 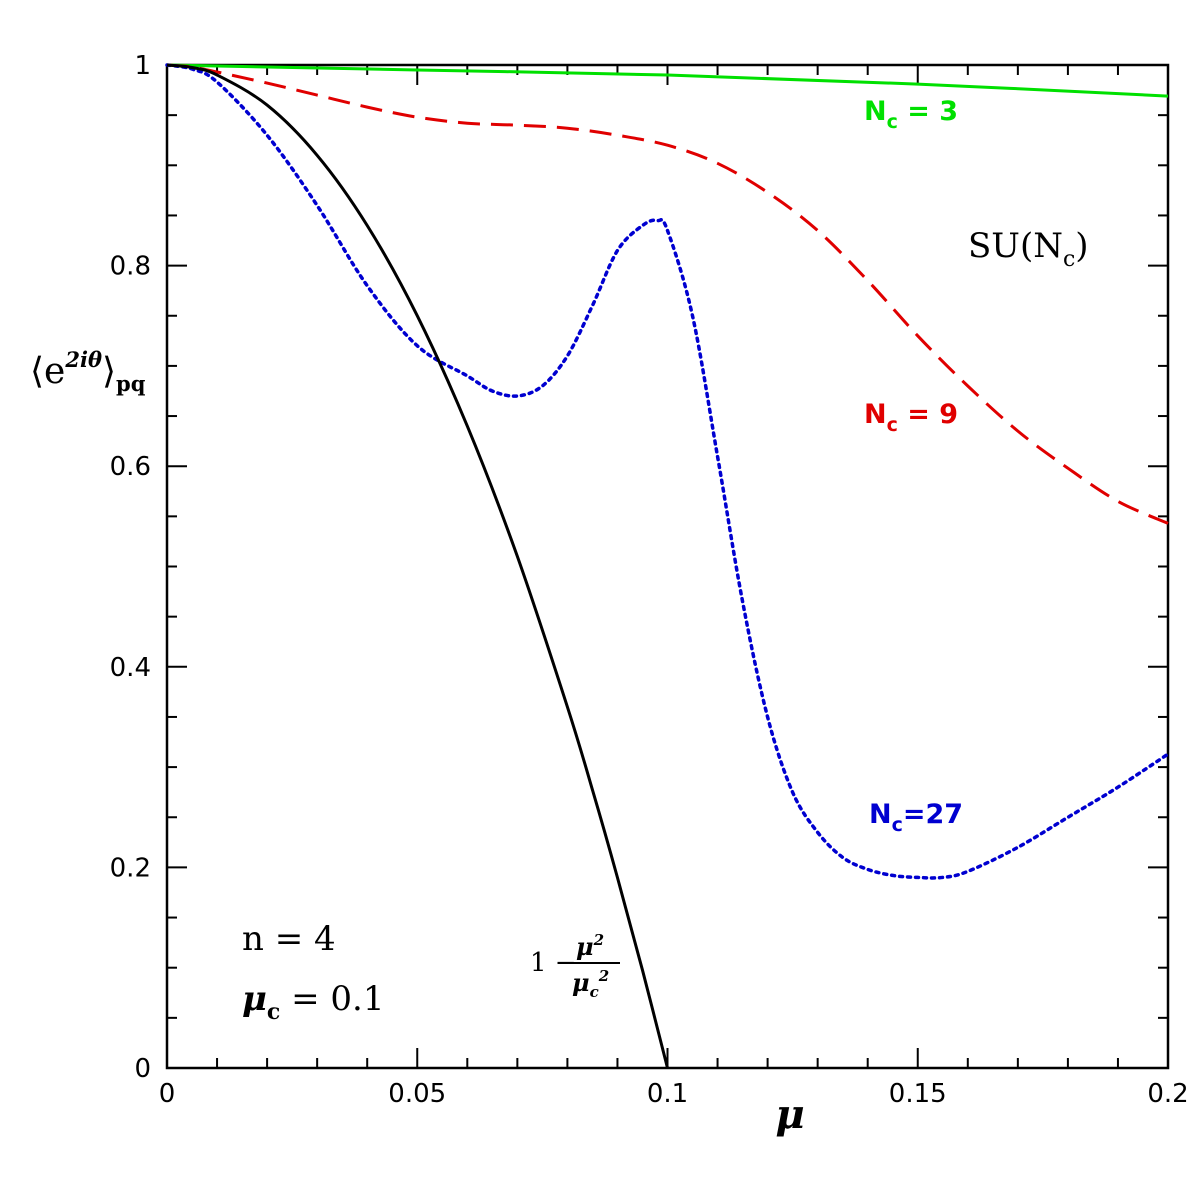 What do you see at coordinates (667, 80) in the screenshot?
I see `series-nc3-line` at bounding box center [667, 80].